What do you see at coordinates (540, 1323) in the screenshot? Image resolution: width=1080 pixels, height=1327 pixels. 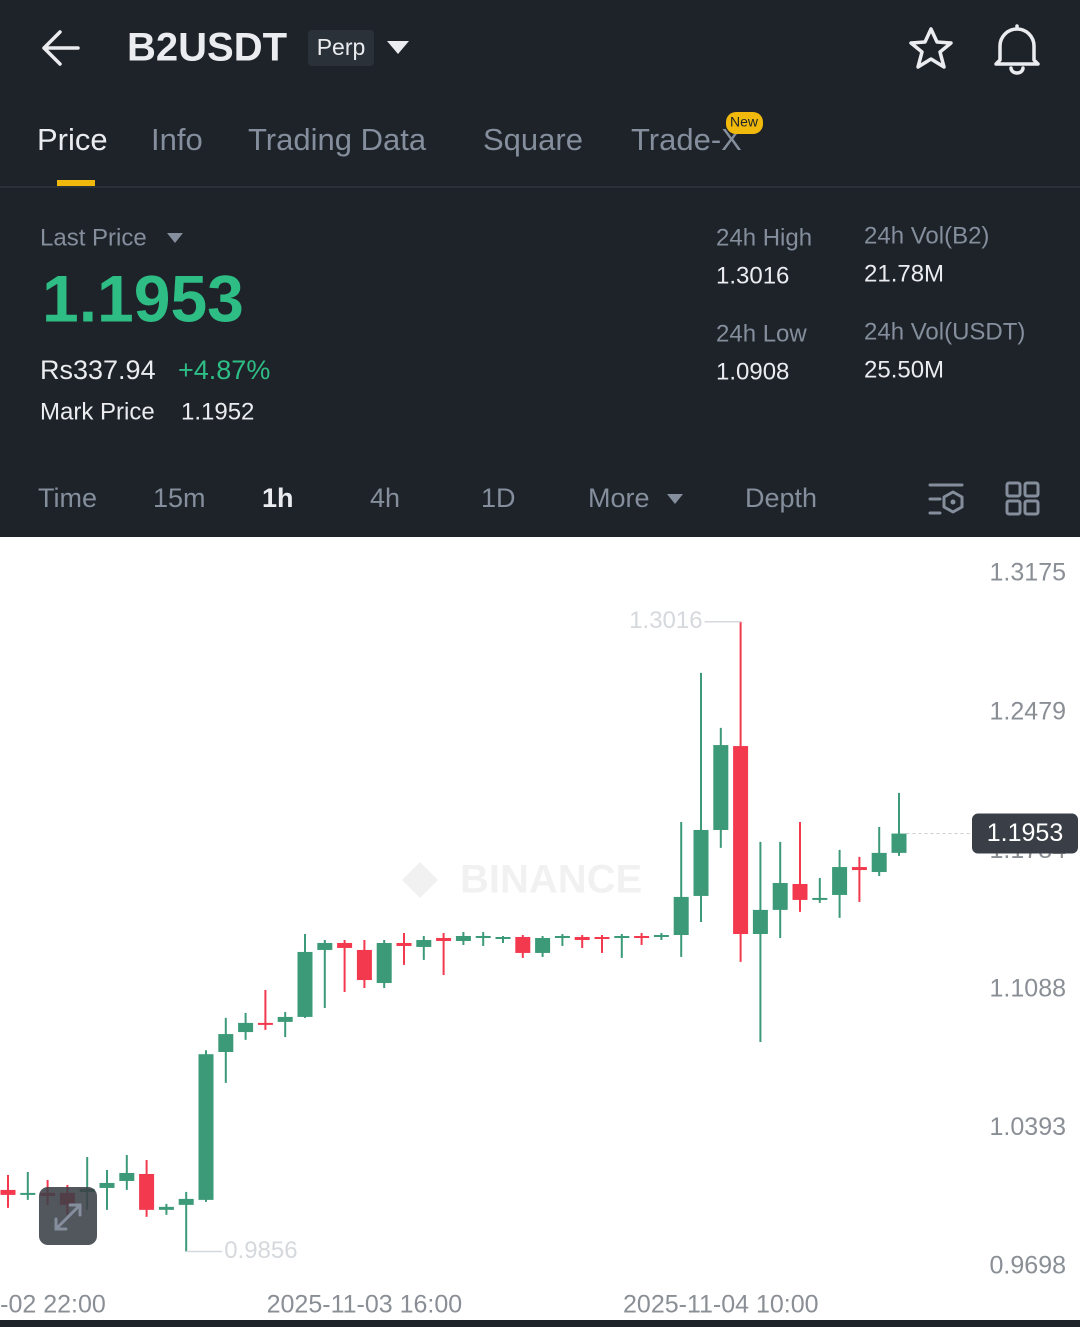 I see `bottom-bar` at bounding box center [540, 1323].